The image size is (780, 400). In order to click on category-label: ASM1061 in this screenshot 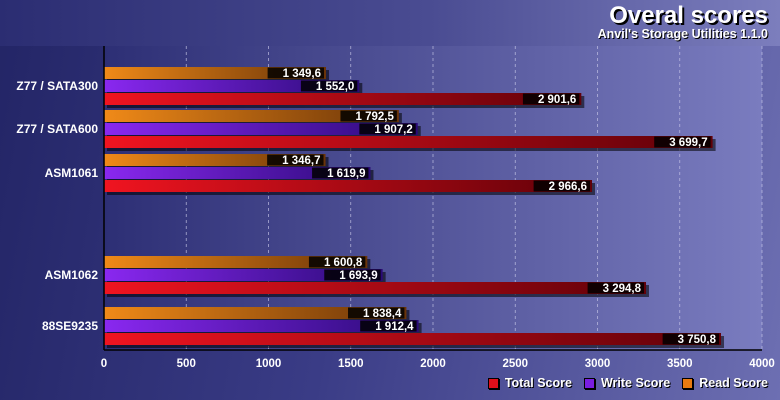, I will do `click(72, 173)`.